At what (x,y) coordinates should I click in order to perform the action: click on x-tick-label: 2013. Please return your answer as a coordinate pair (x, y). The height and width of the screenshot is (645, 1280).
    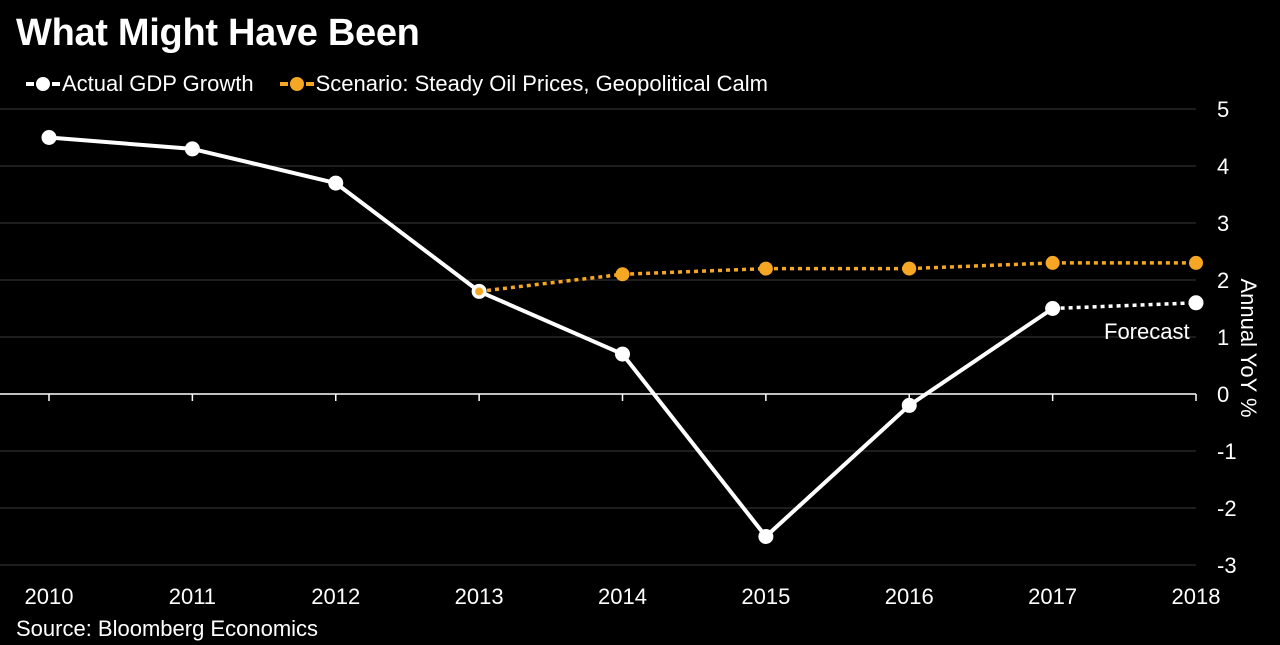
    Looking at the image, I should click on (479, 596).